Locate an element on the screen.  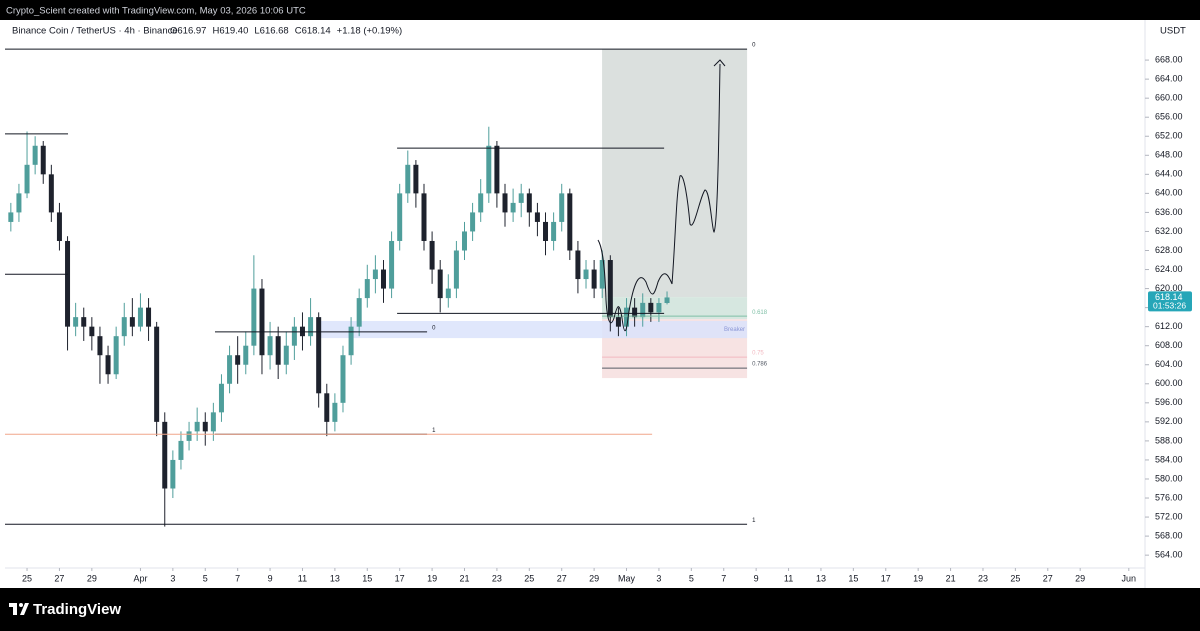
ohlc-value: +1.18 (+0.19%) is located at coordinates (370, 31).